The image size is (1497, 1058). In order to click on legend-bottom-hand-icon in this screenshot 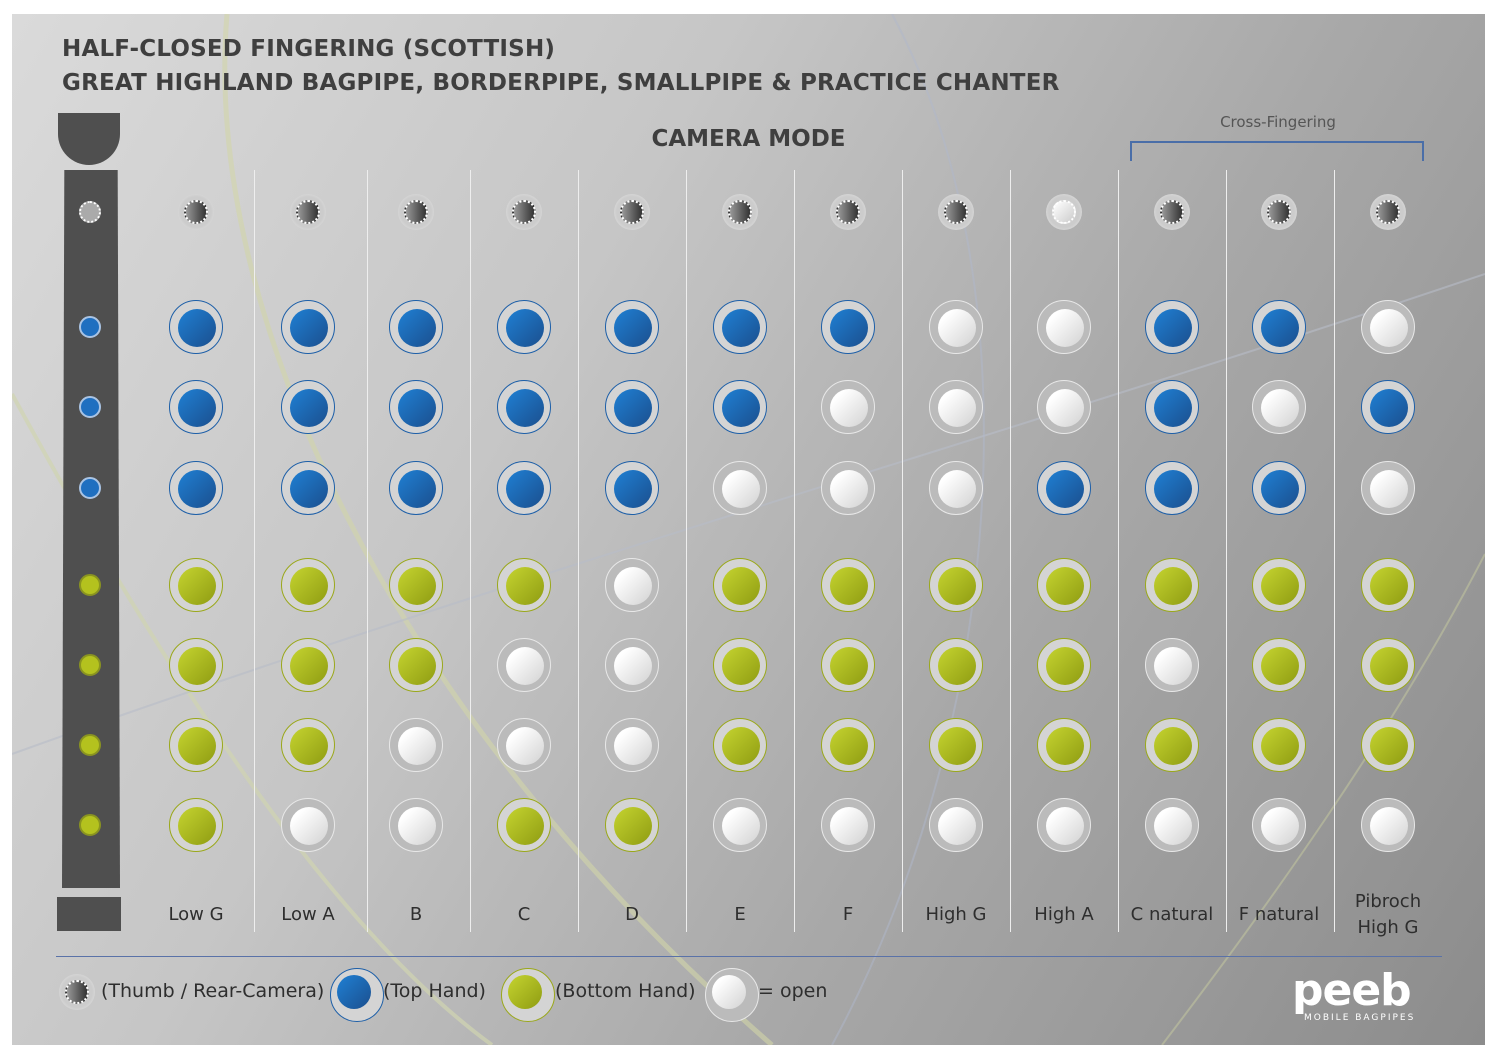, I will do `click(528, 995)`.